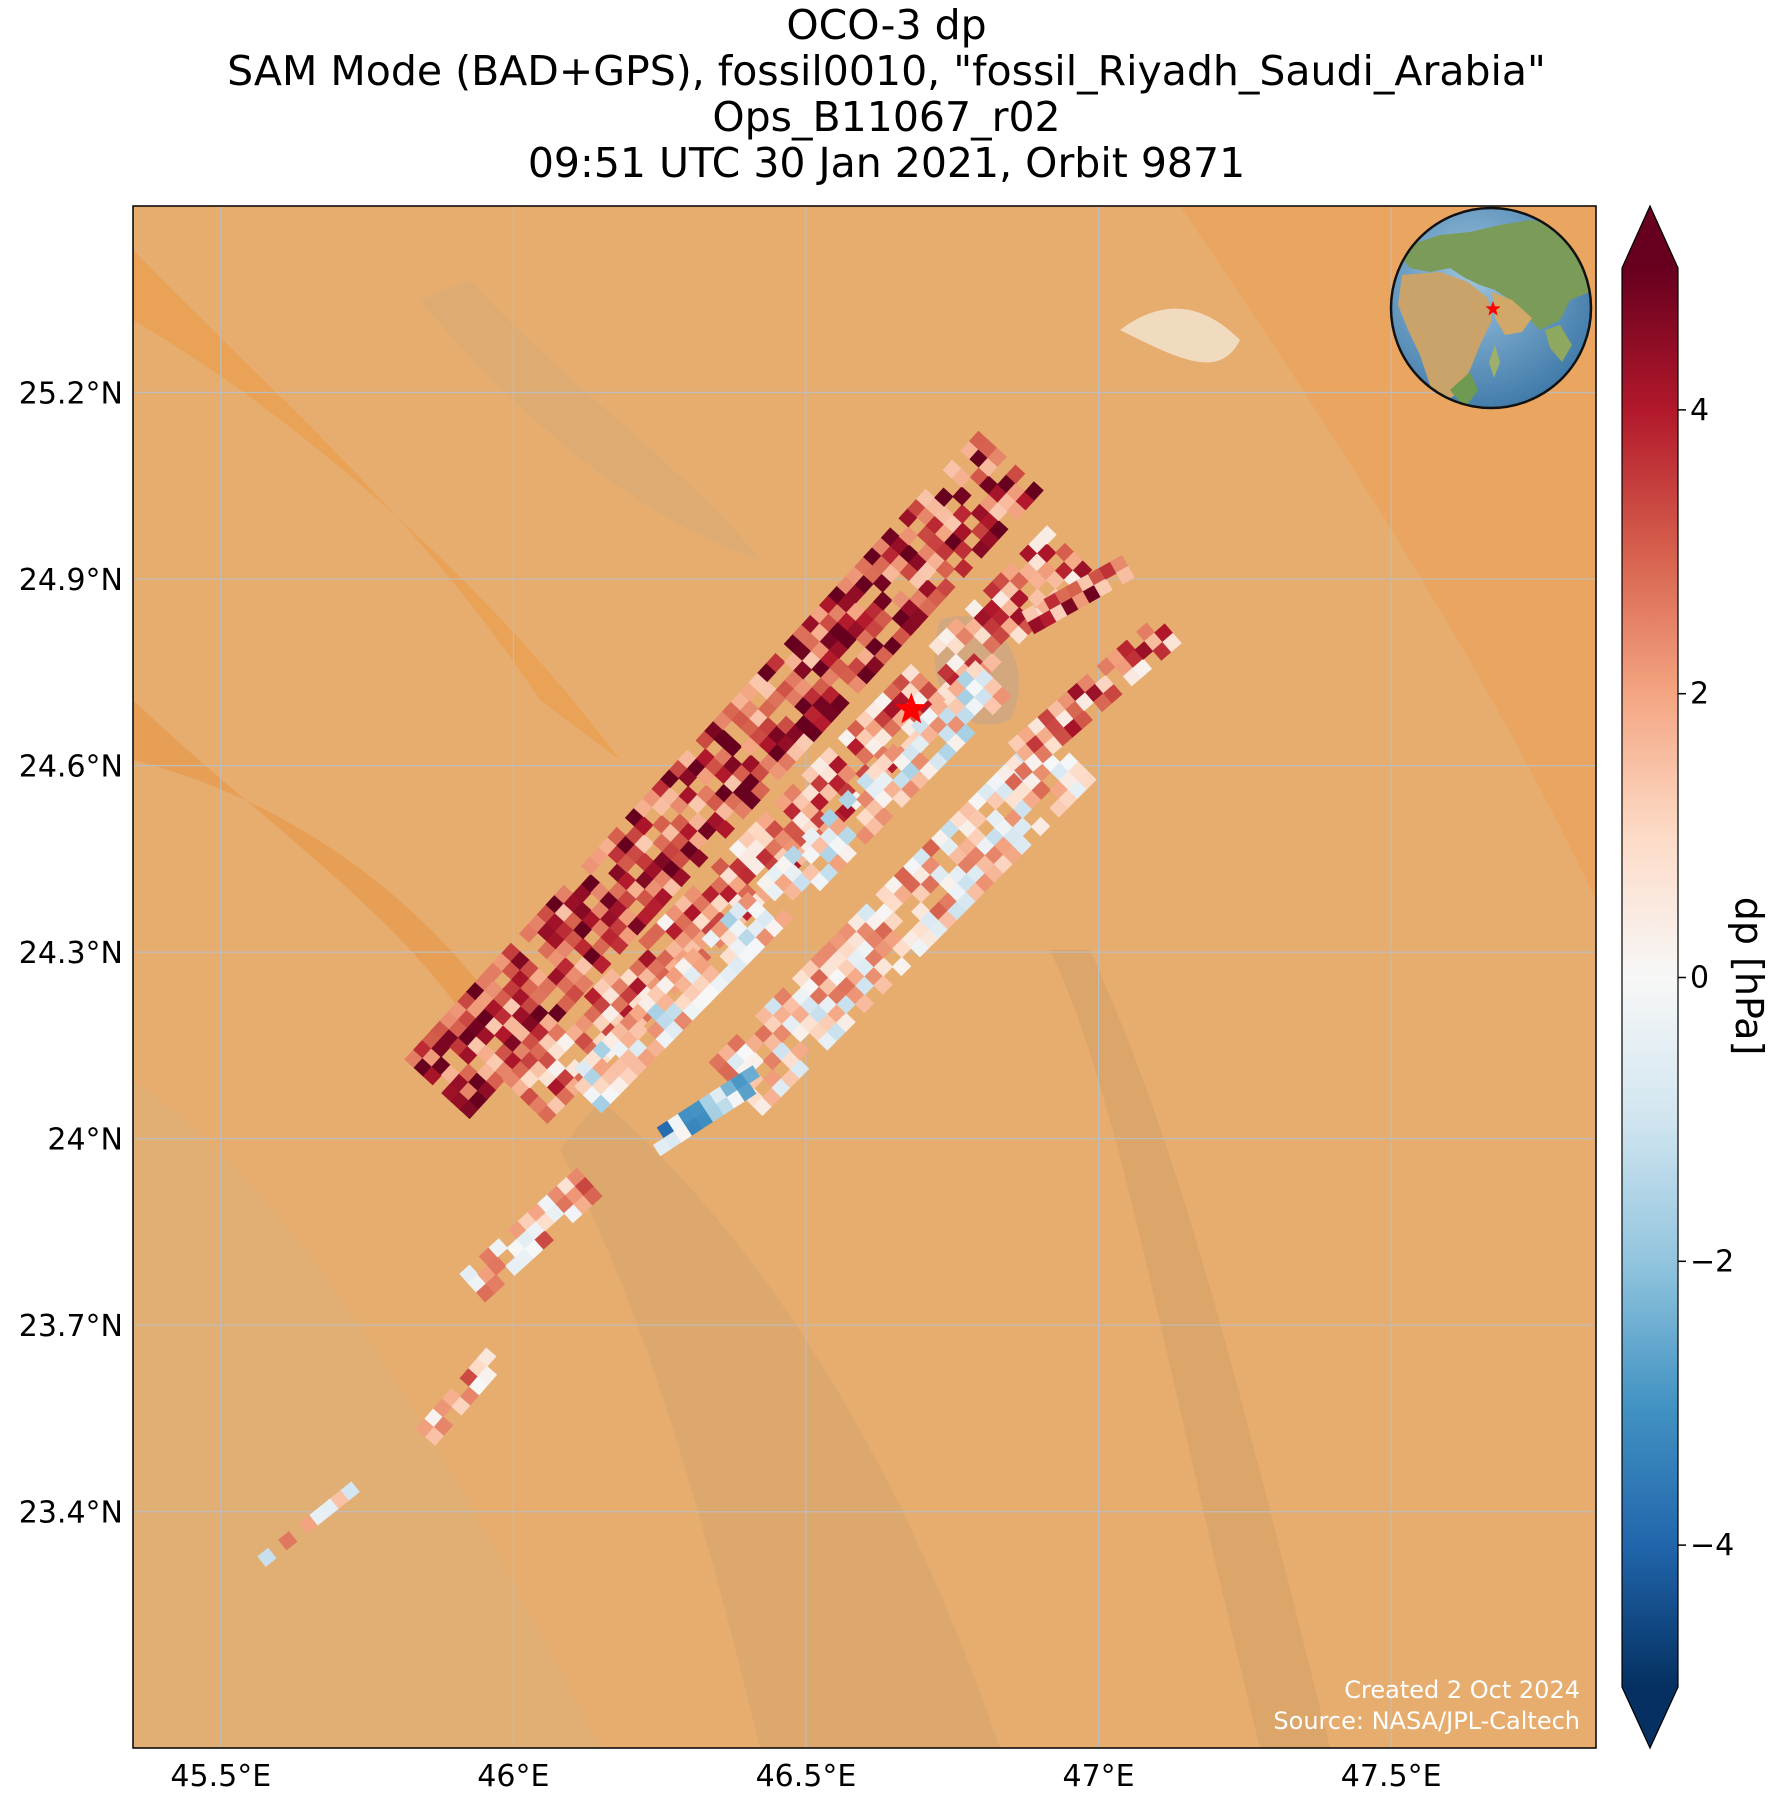 Image resolution: width=1773 pixels, height=1795 pixels. Describe the element at coordinates (1491, 308) in the screenshot. I see `inset-globe` at that location.